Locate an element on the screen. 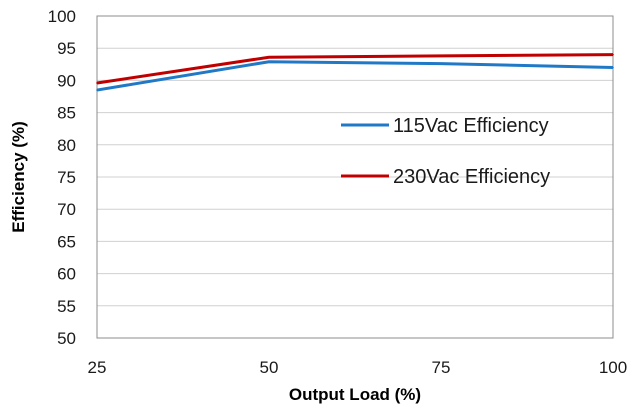 The width and height of the screenshot is (630, 407). y-axis-title: Efficiency (%) is located at coordinates (18, 176).